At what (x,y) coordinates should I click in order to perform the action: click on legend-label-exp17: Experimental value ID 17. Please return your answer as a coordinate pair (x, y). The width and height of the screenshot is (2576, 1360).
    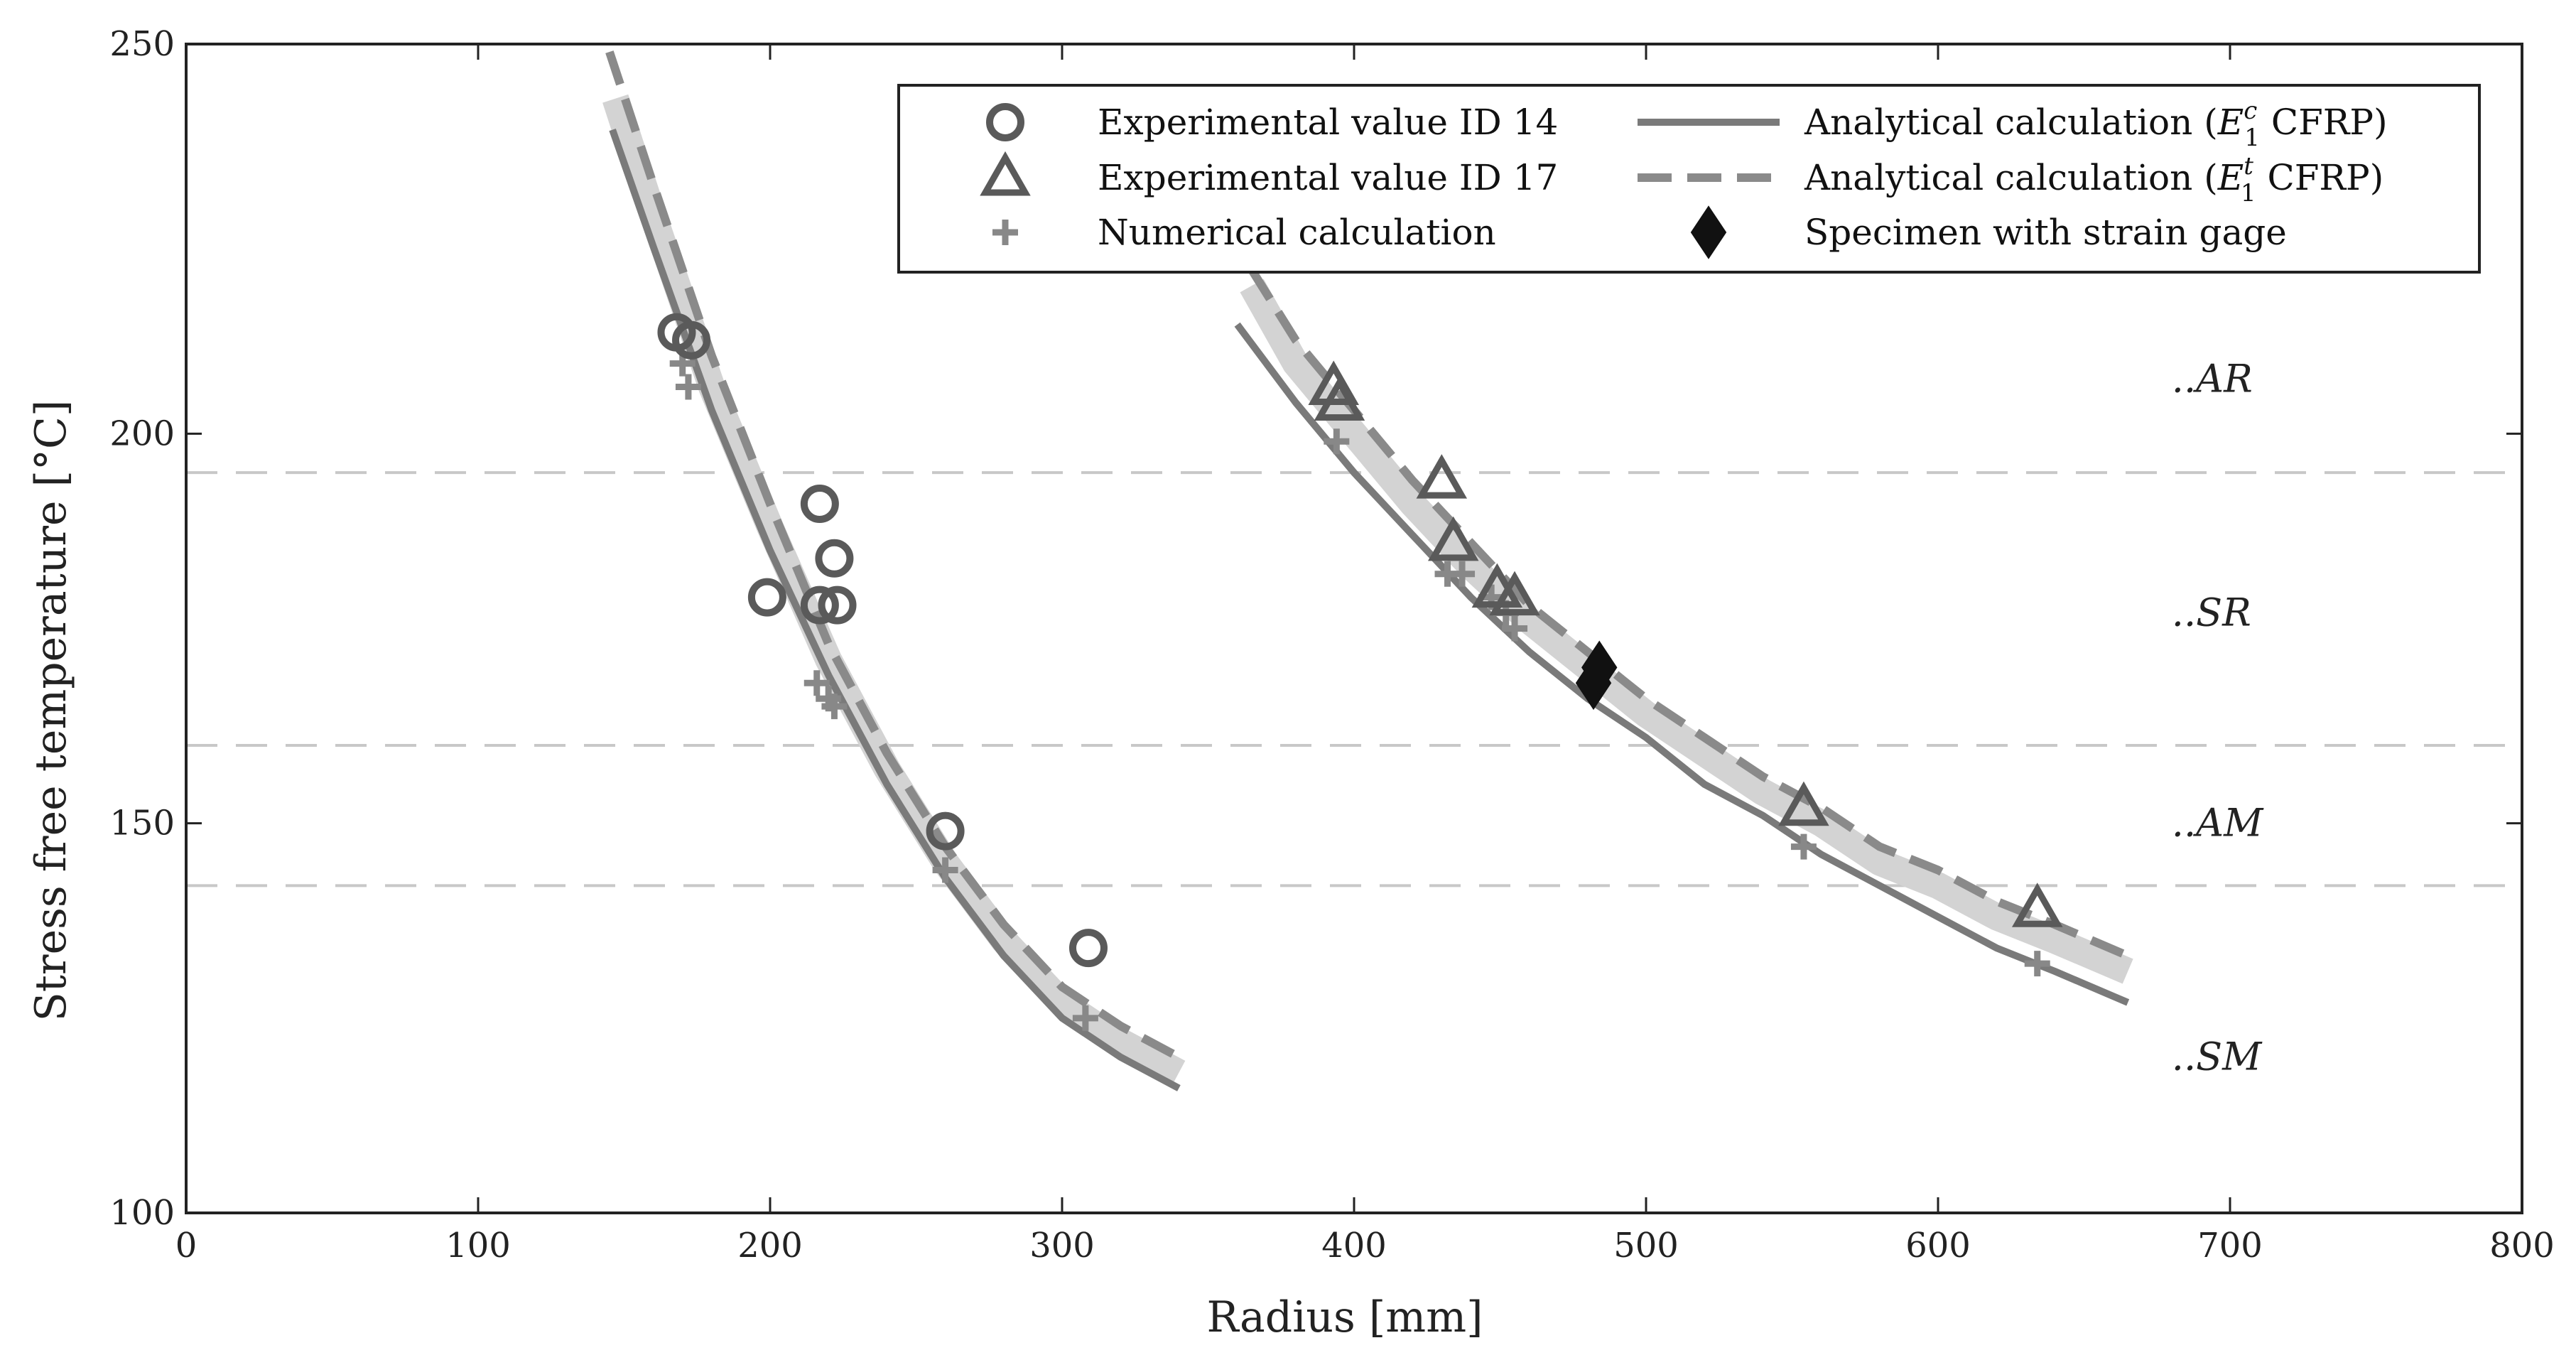
    Looking at the image, I should click on (1328, 177).